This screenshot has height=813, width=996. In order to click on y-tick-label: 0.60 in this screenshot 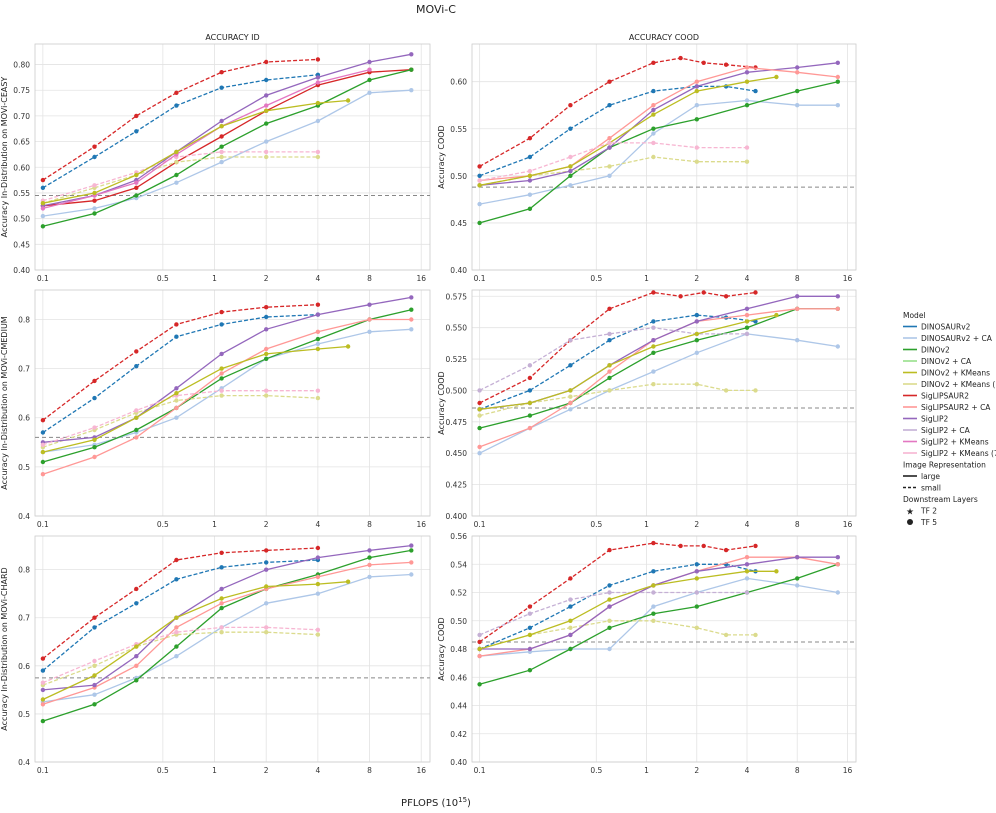, I will do `click(21, 167)`.